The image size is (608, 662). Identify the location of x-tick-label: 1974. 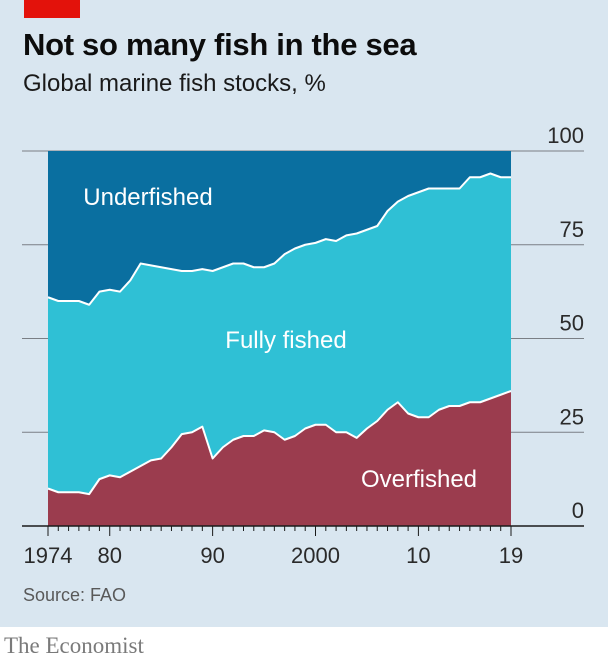
(48, 555).